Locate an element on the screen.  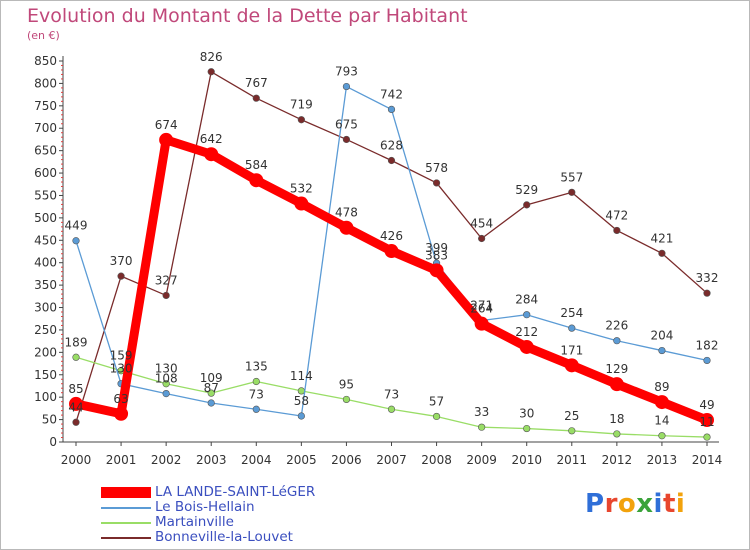
data-label-2: 159 is located at coordinates (121, 356).